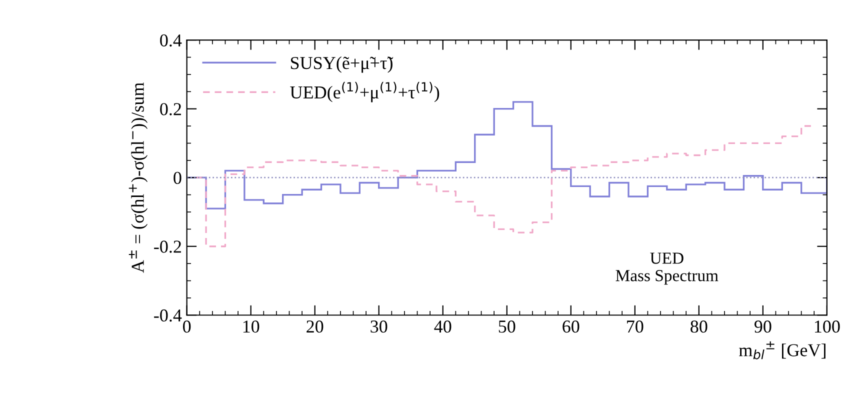  What do you see at coordinates (170, 109) in the screenshot?
I see `y-tick-label: 0.2` at bounding box center [170, 109].